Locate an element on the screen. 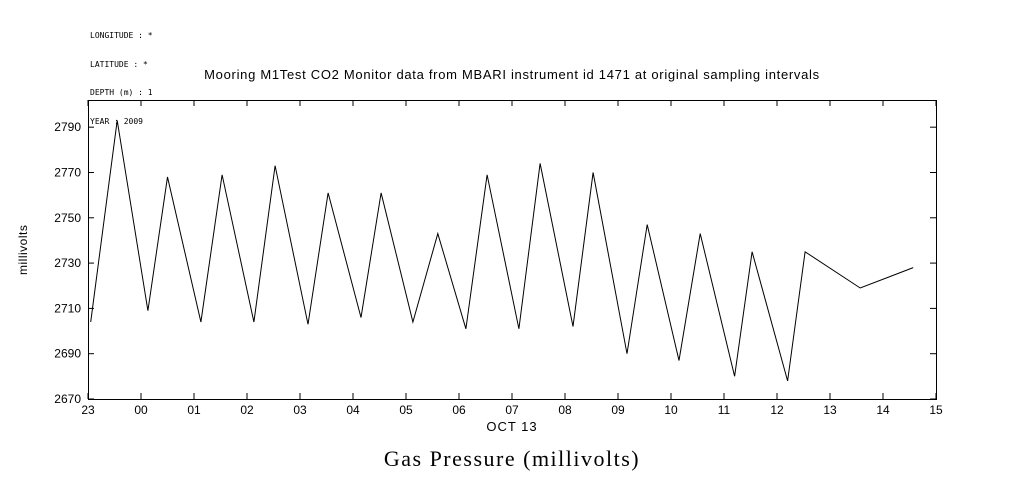  x-tick-label: 14 is located at coordinates (883, 410).